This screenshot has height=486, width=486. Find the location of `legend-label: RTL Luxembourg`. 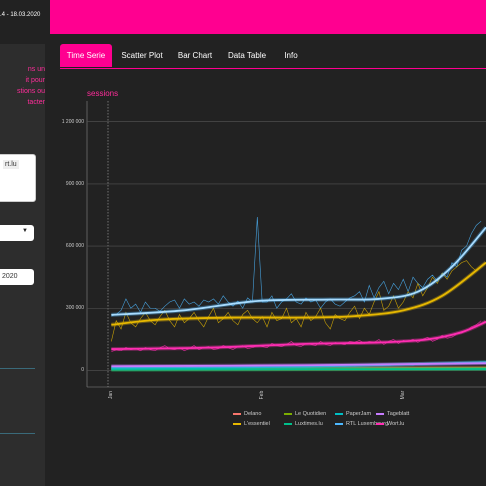

legend-label: RTL Luxembourg is located at coordinates (367, 424).